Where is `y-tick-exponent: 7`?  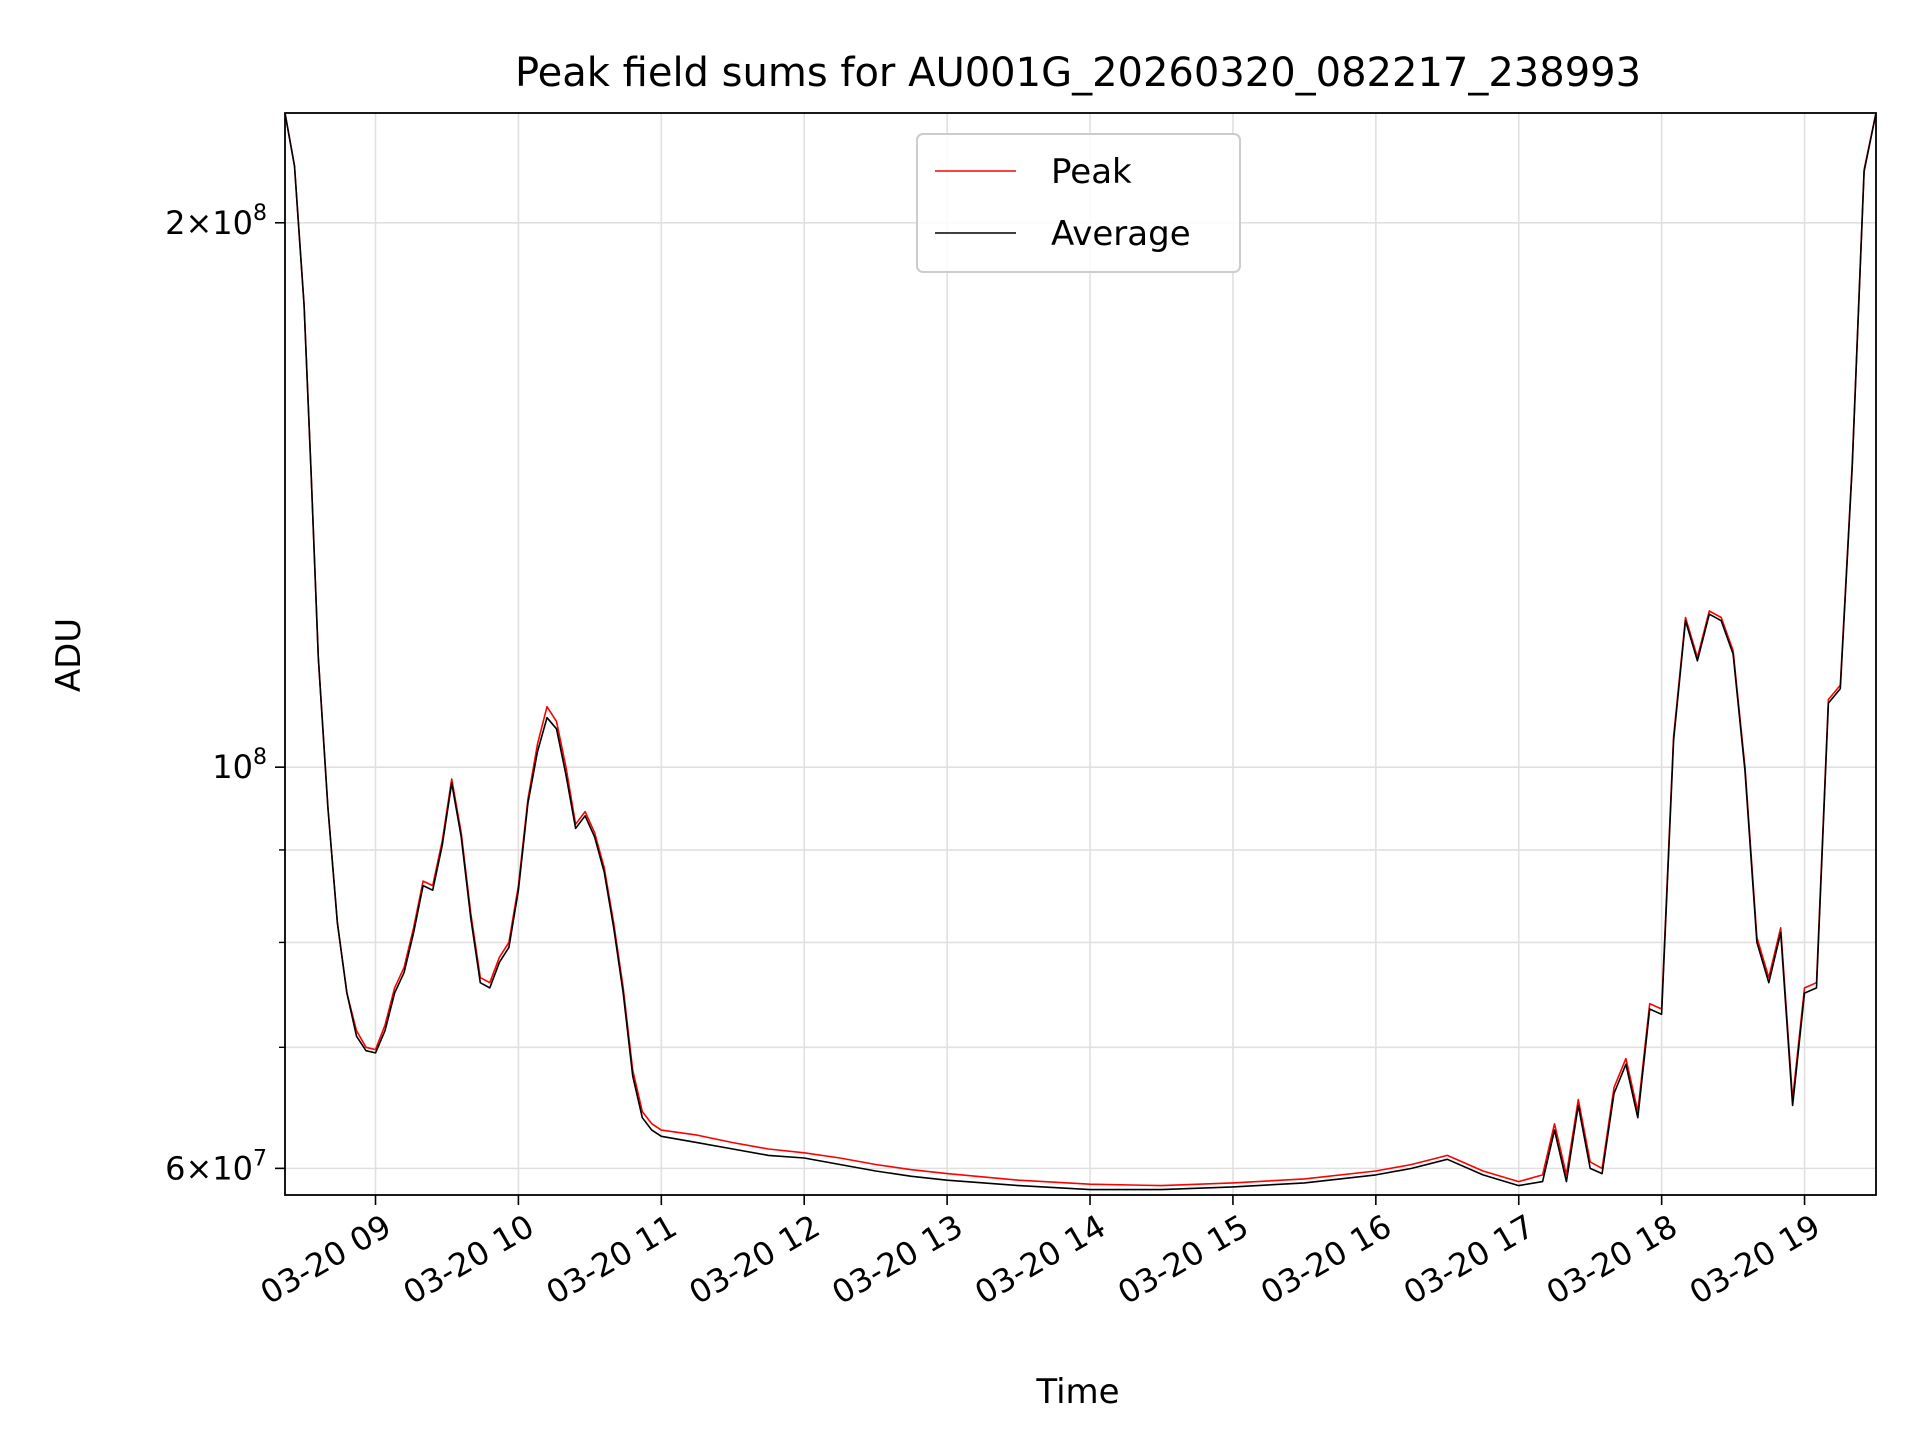 y-tick-exponent: 7 is located at coordinates (260, 1158).